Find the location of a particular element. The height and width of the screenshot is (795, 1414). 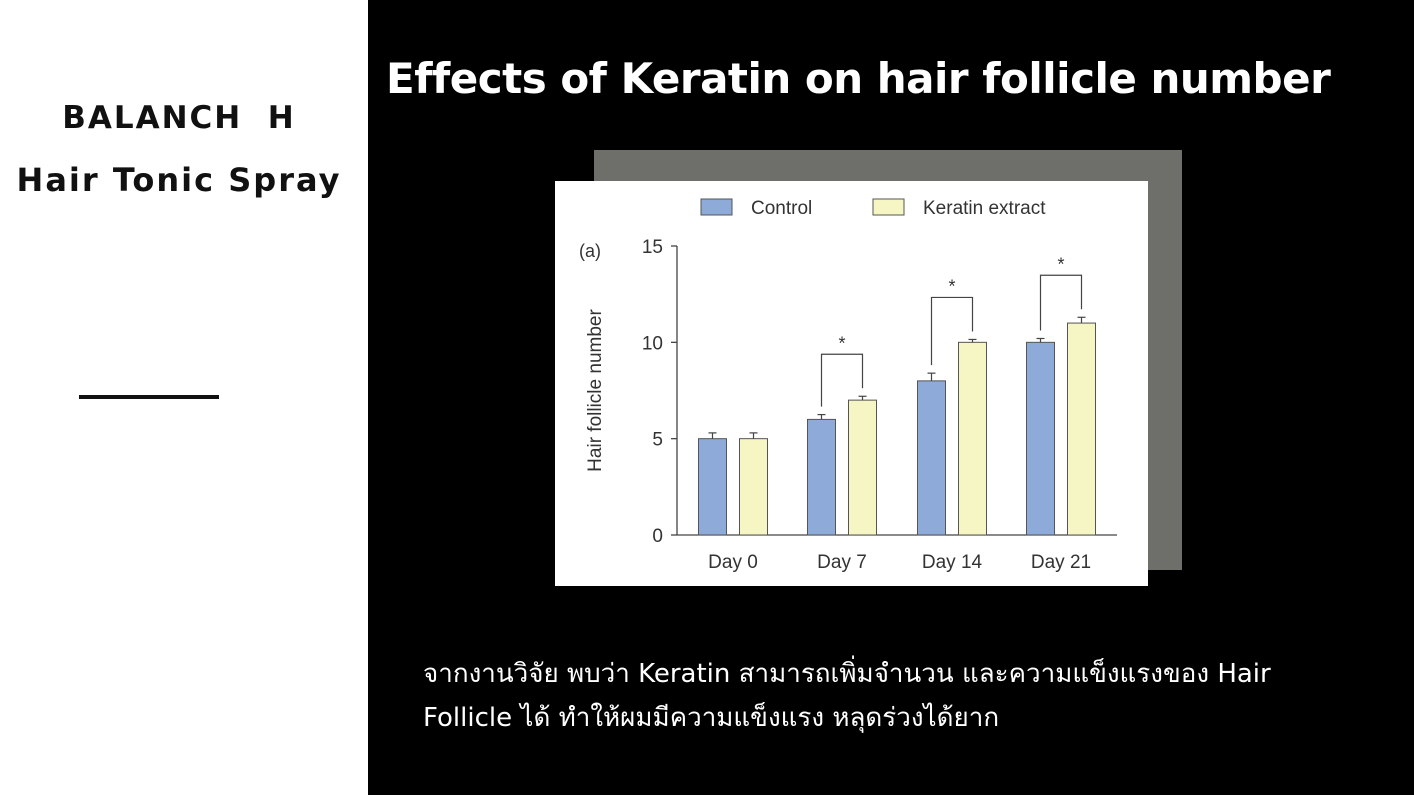

significance-label-1: * is located at coordinates (951, 286).